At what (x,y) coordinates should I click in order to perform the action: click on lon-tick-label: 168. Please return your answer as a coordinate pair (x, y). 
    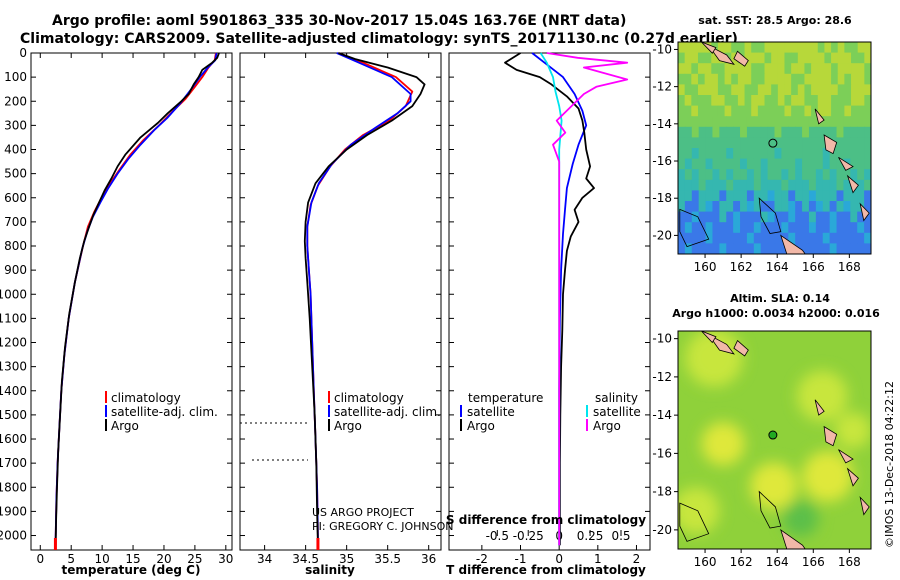
    Looking at the image, I should click on (849, 267).